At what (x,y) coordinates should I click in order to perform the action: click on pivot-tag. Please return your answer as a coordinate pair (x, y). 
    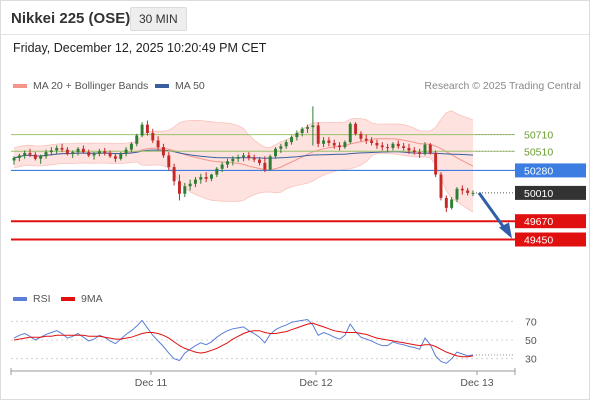
    Looking at the image, I should click on (550, 170).